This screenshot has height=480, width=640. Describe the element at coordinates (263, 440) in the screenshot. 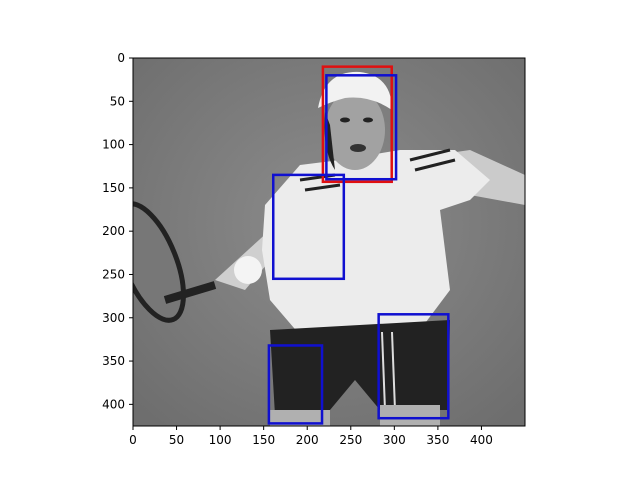

I see `x-tick-label: 150` at that location.